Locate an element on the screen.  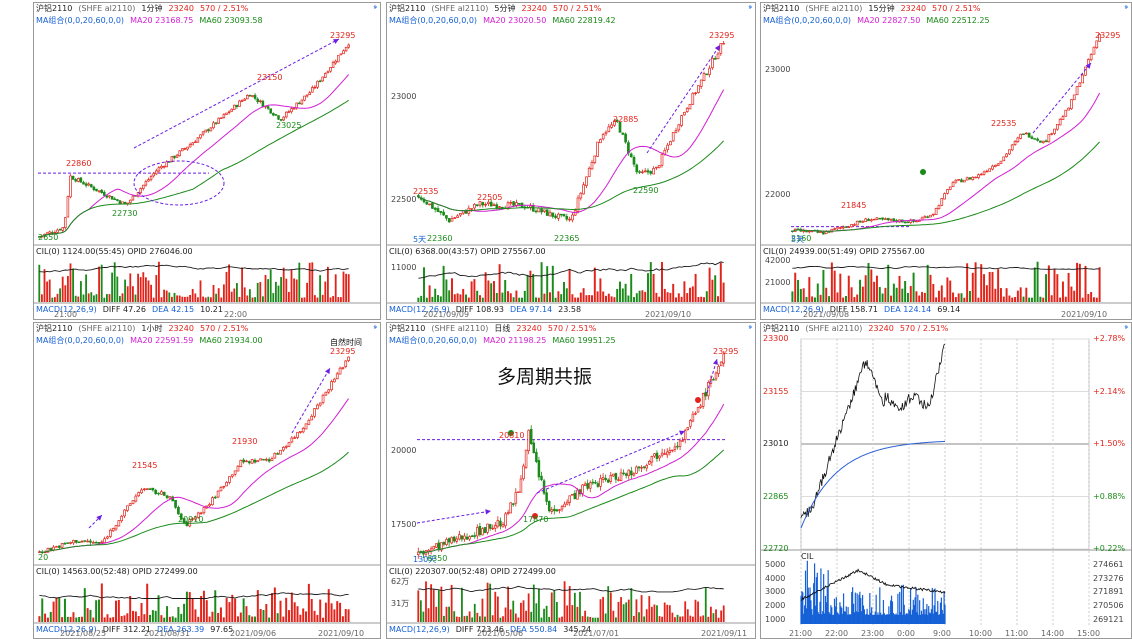
ma60-line is located at coordinates (946, 186).